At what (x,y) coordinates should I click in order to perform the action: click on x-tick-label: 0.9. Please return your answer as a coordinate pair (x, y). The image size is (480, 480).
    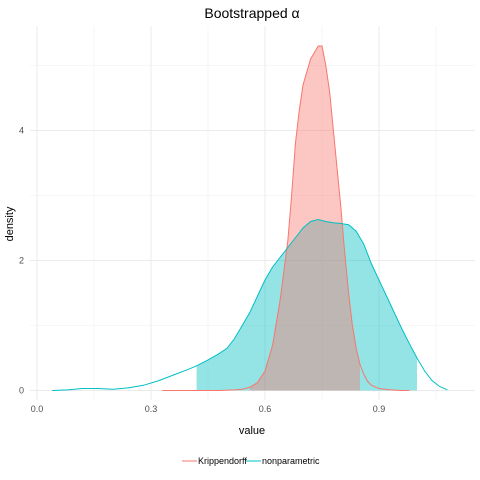
    Looking at the image, I should click on (379, 409).